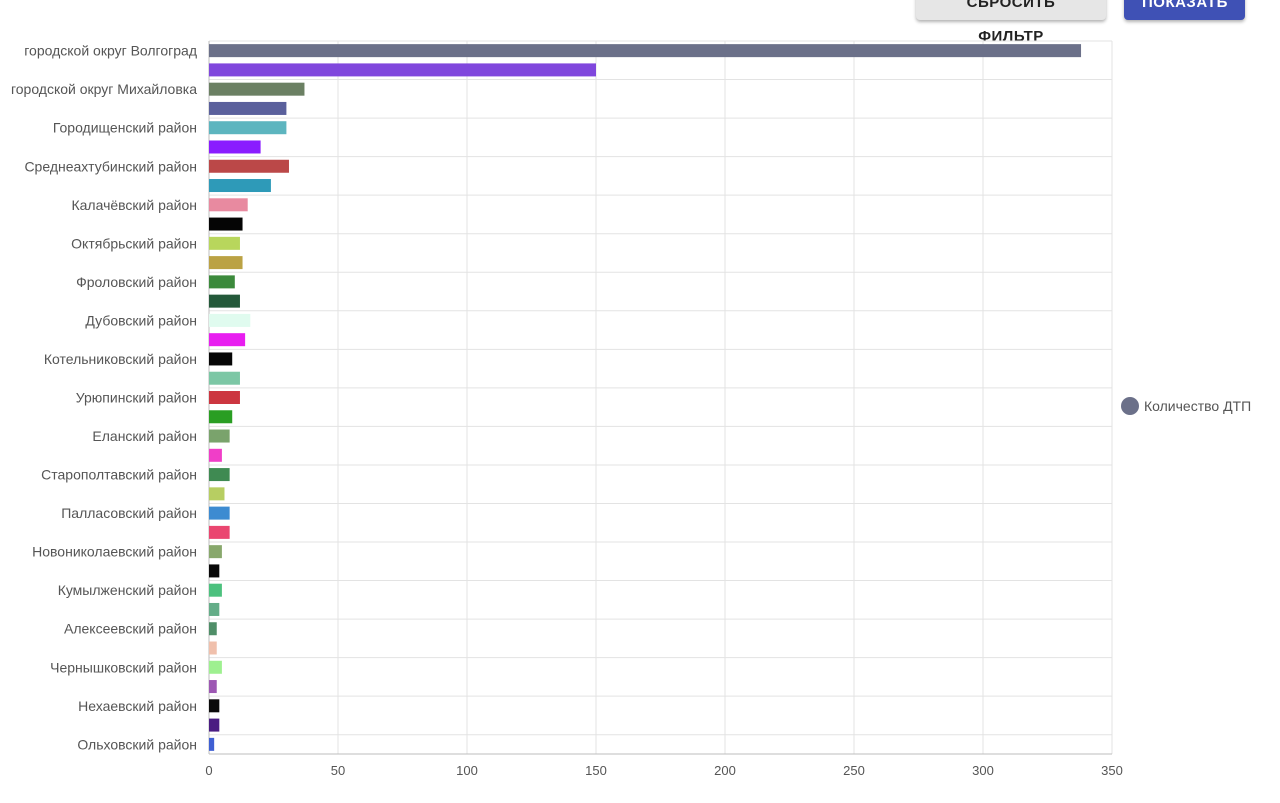 Image resolution: width=1280 pixels, height=803 pixels. I want to click on x-tick-label: 0, so click(208, 770).